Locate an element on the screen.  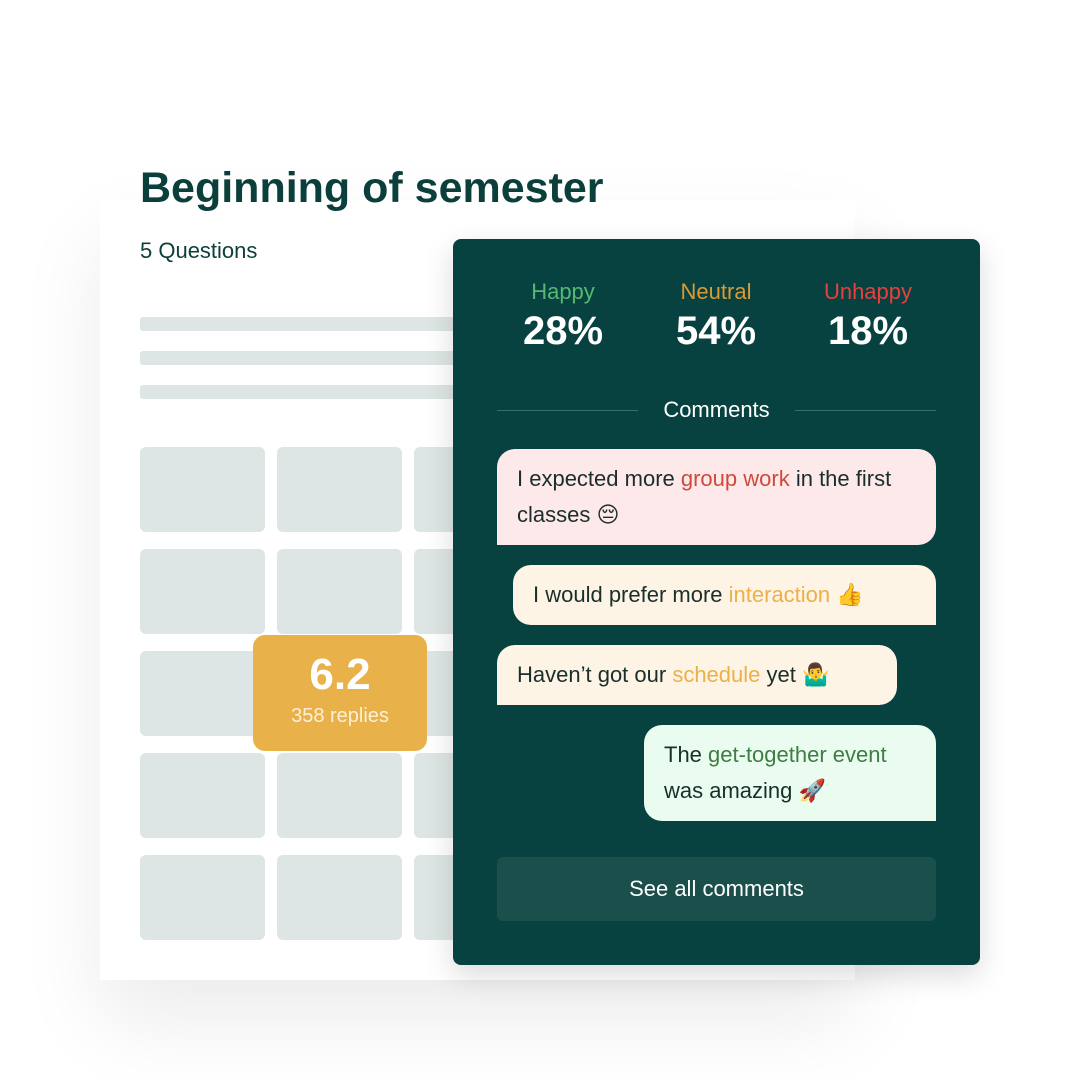
emoji-icon: 🤷‍♂️ is located at coordinates (815, 674).